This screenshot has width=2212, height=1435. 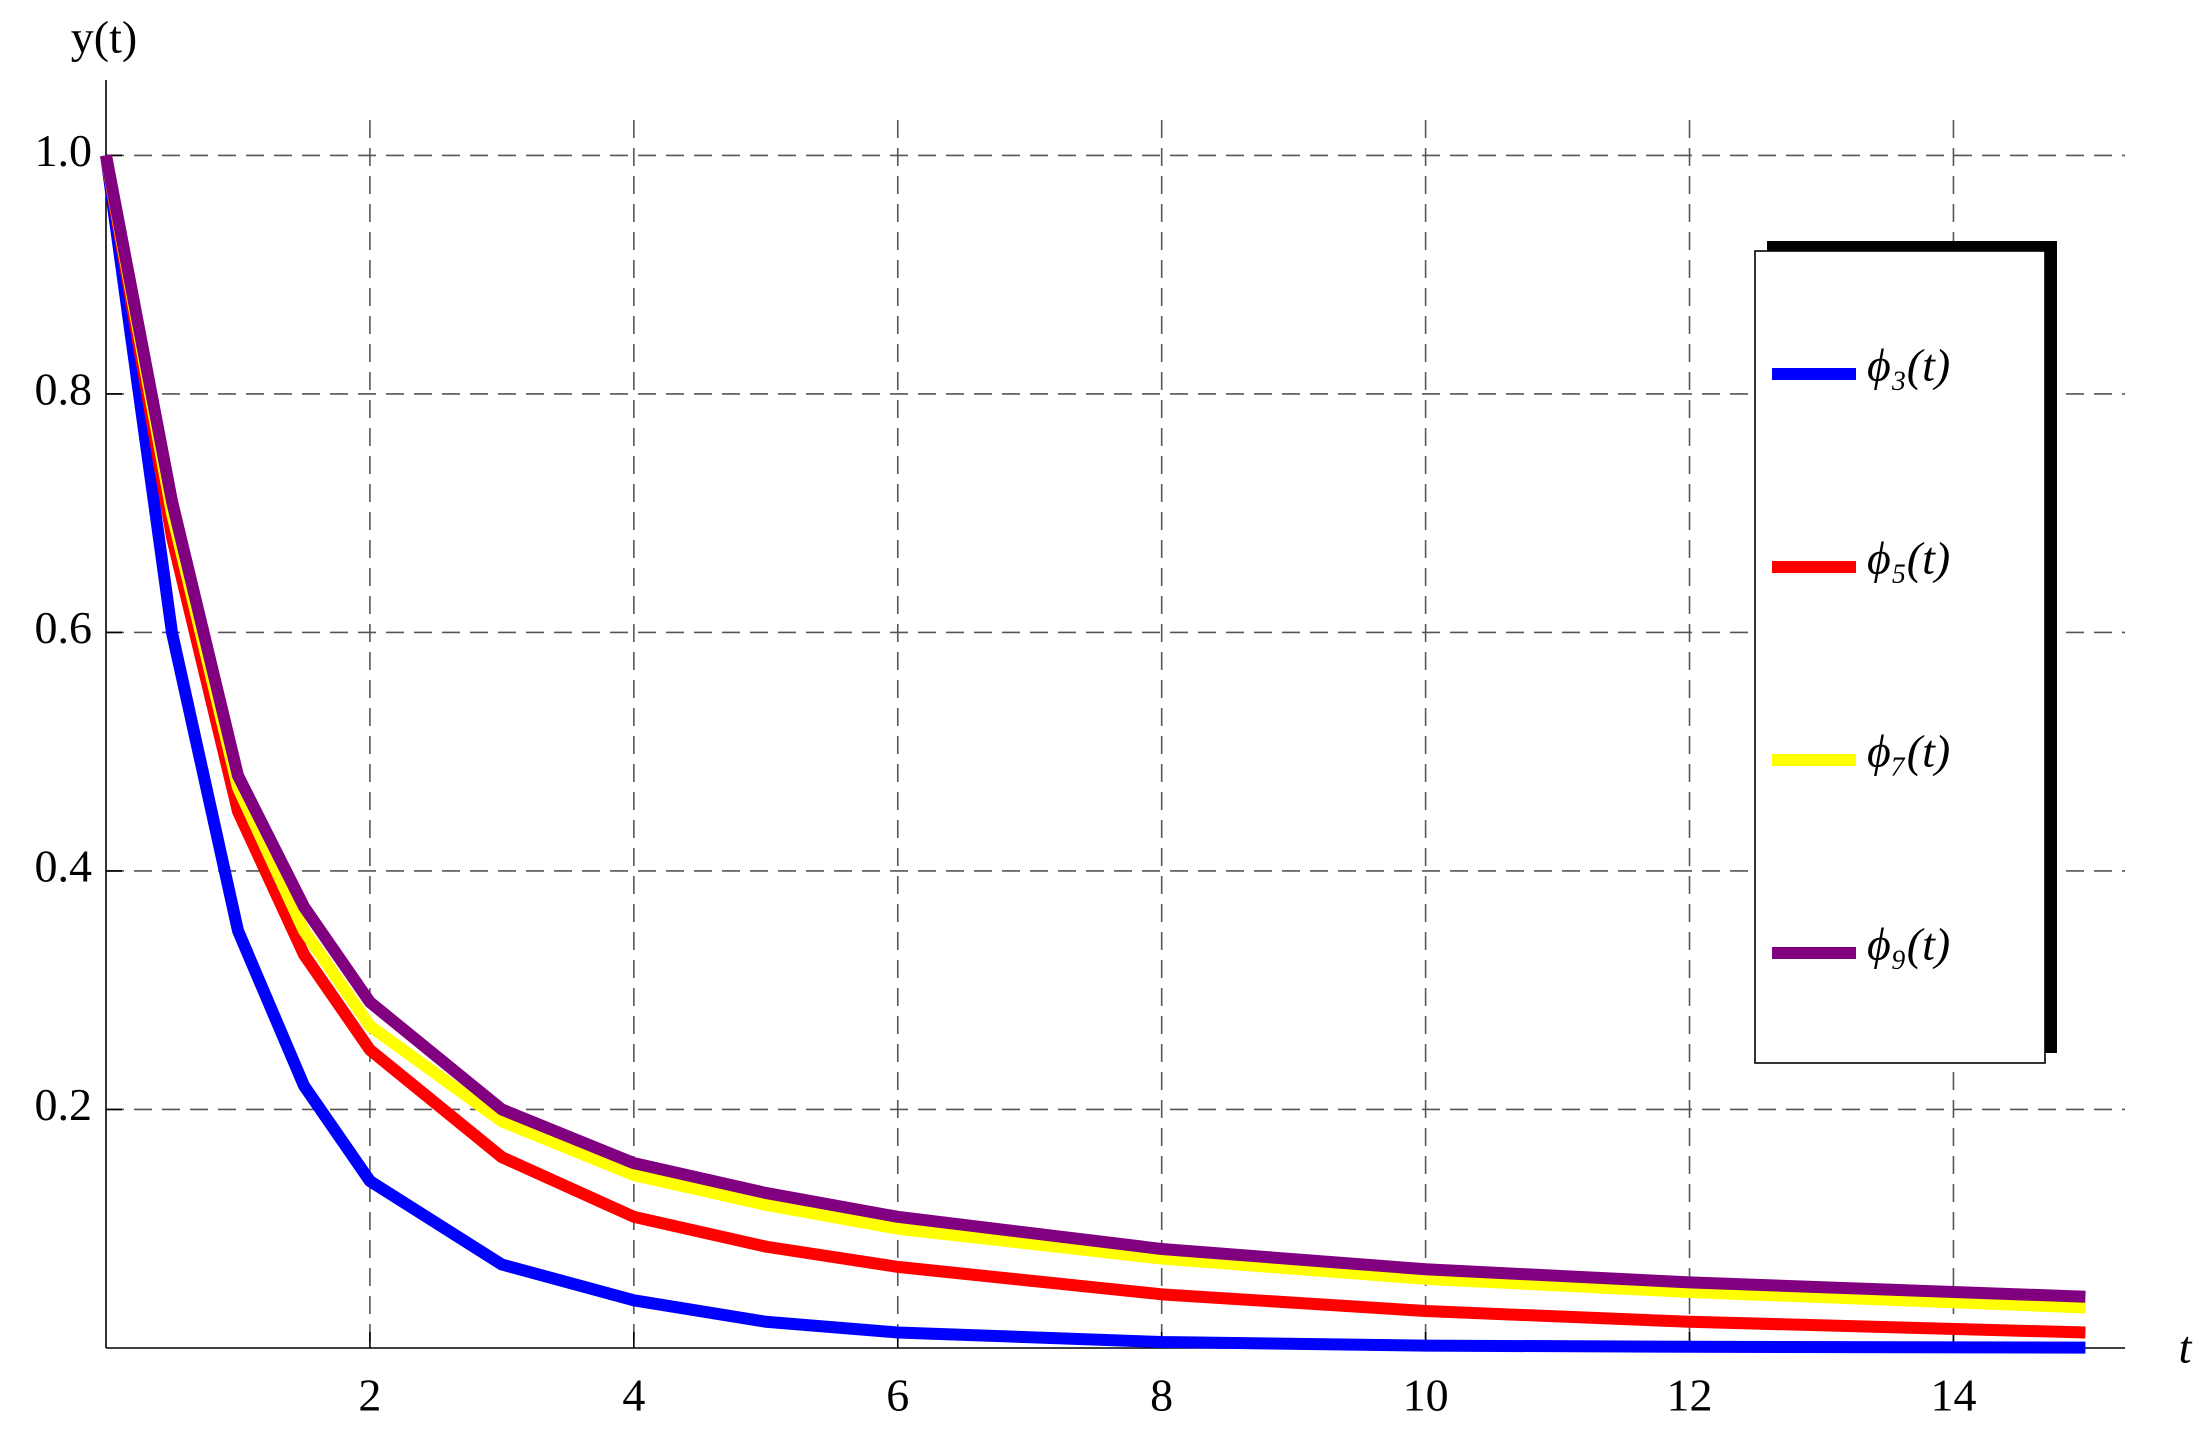 I want to click on legend-label: ϕ₃(t), so click(x=1908, y=365).